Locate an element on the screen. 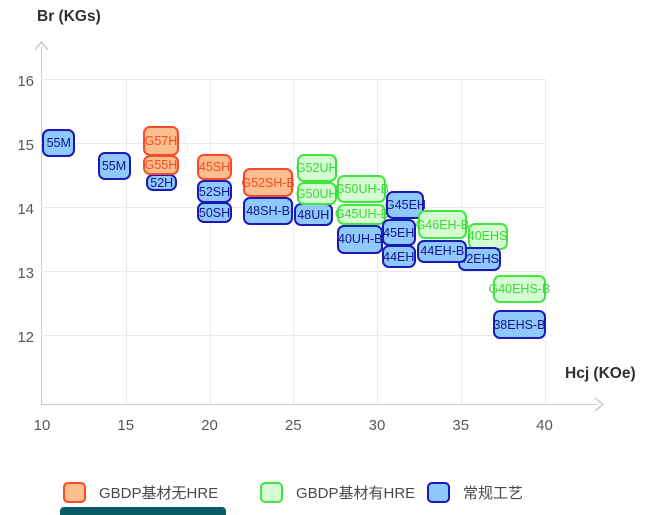 The height and width of the screenshot is (515, 645). point-48SH-B: 48SH-B is located at coordinates (268, 211).